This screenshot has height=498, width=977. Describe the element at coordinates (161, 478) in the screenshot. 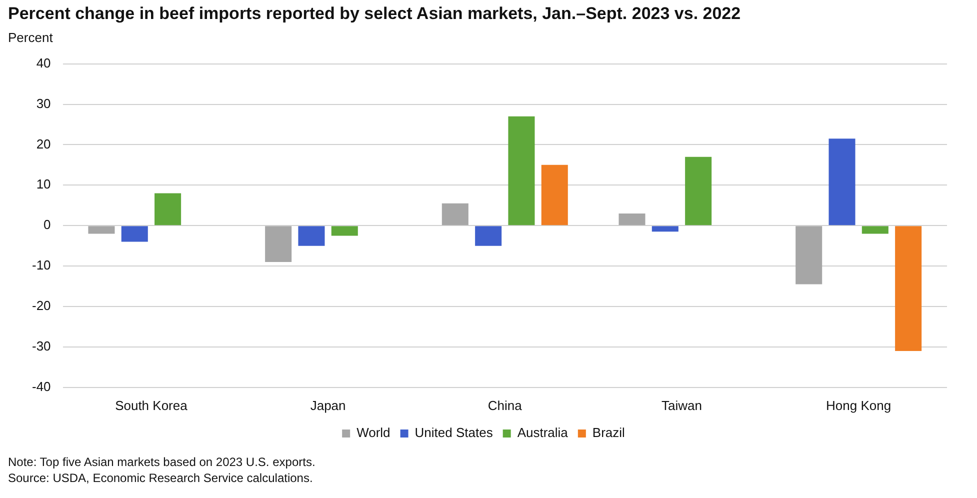

I see `source-note: Source: USDA, Economic Research Service calculations.` at that location.